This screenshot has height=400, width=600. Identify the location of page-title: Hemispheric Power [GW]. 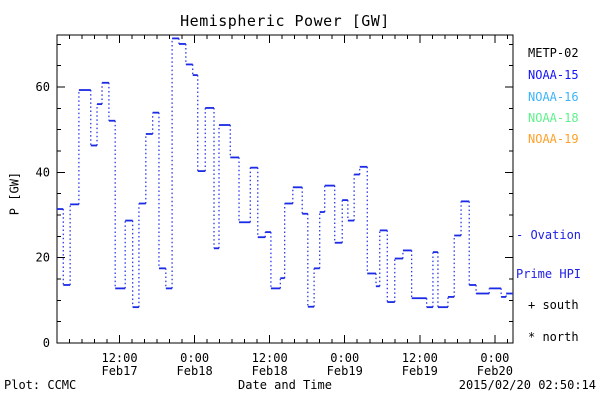
(285, 21).